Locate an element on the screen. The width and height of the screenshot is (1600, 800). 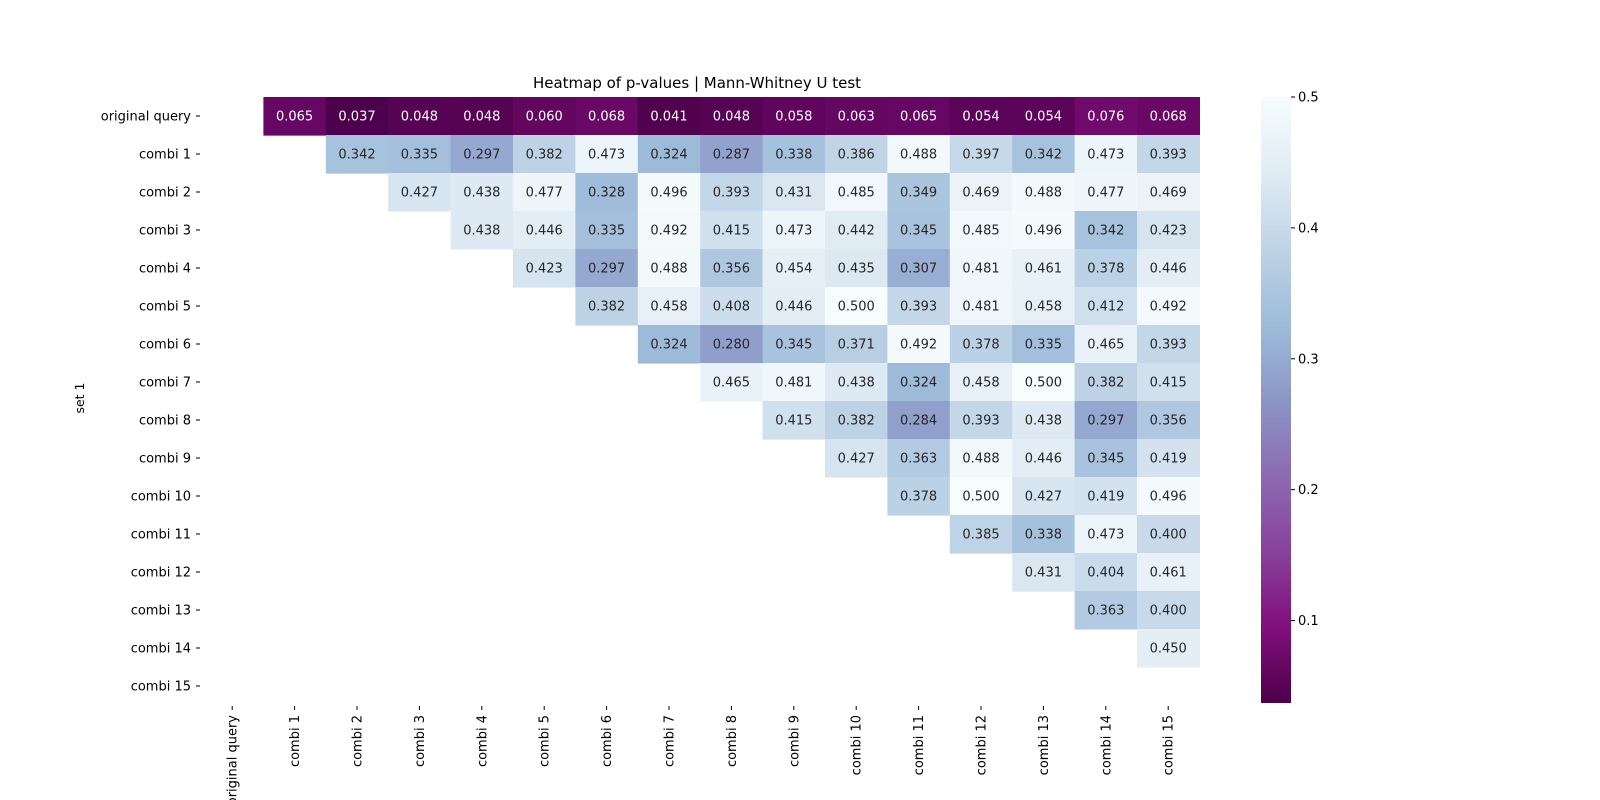
x-tick-label: combi 13 is located at coordinates (1044, 745).